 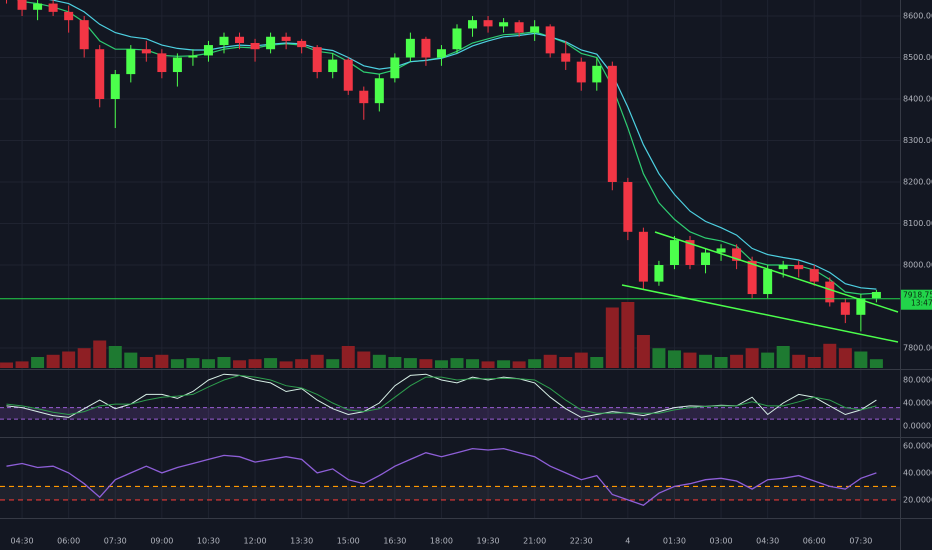 What do you see at coordinates (208, 541) in the screenshot?
I see `x-tick-label: 10:30` at bounding box center [208, 541].